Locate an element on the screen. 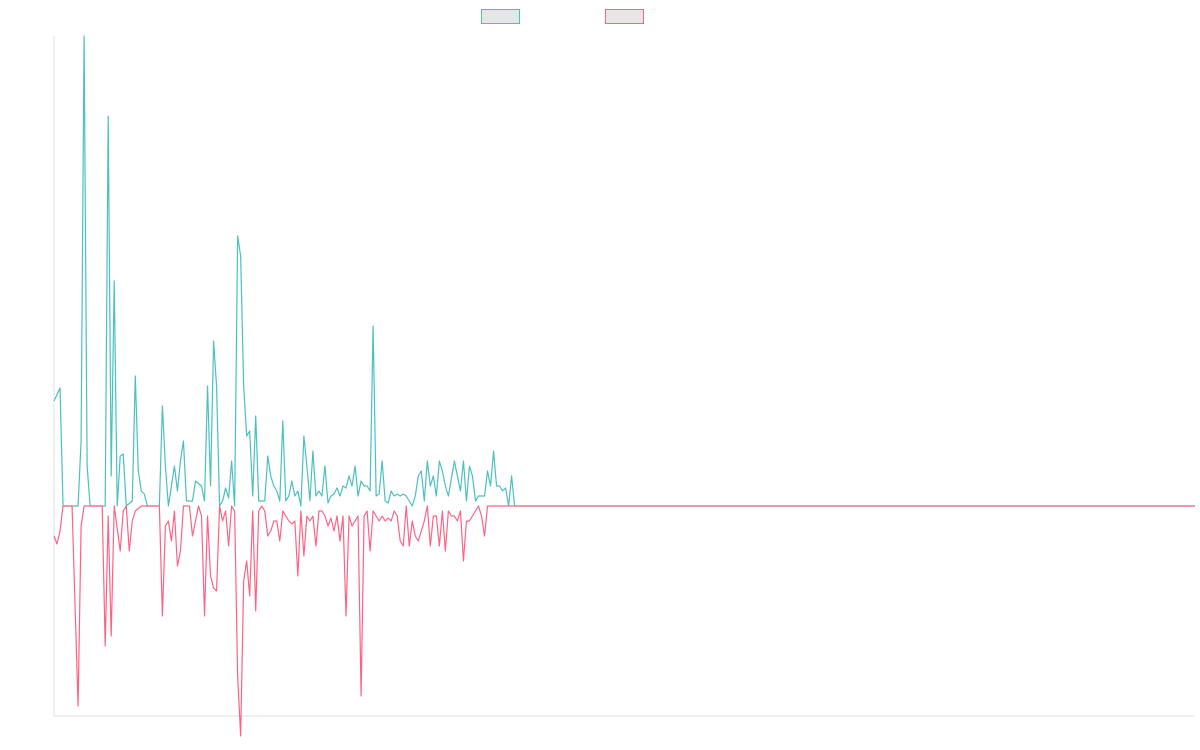 The image size is (1200, 750). legend is located at coordinates (600, 18).